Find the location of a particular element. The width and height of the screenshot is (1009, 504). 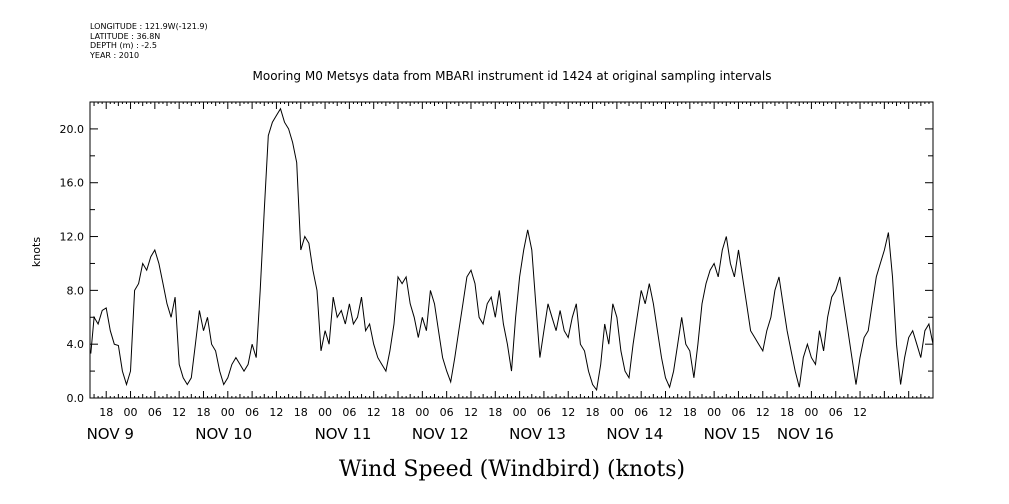

y-tick-label: 4.0 is located at coordinates (76, 344).